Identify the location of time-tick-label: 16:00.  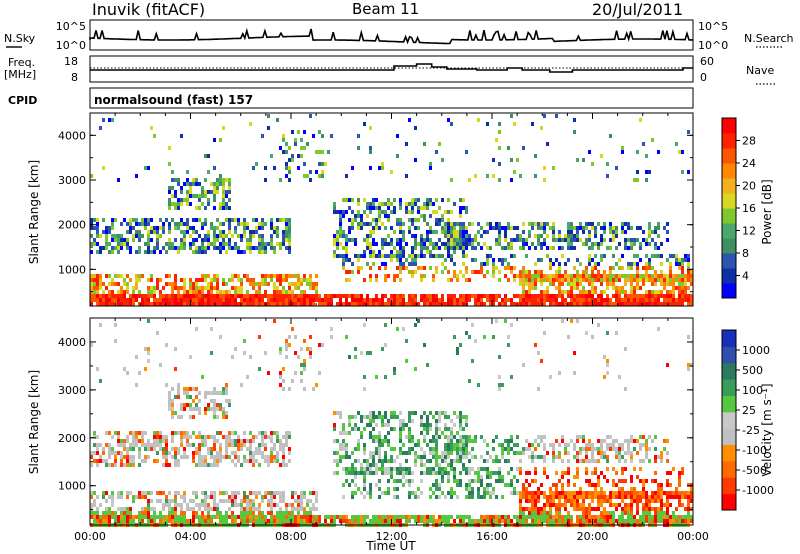
(492, 536).